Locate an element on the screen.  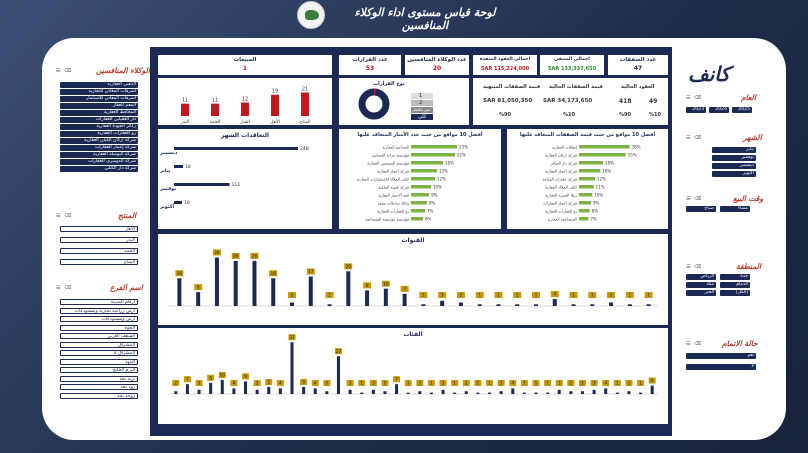
agent-slicer-item: أشرفات المعادن للتجارية is located at coordinates (99, 92).